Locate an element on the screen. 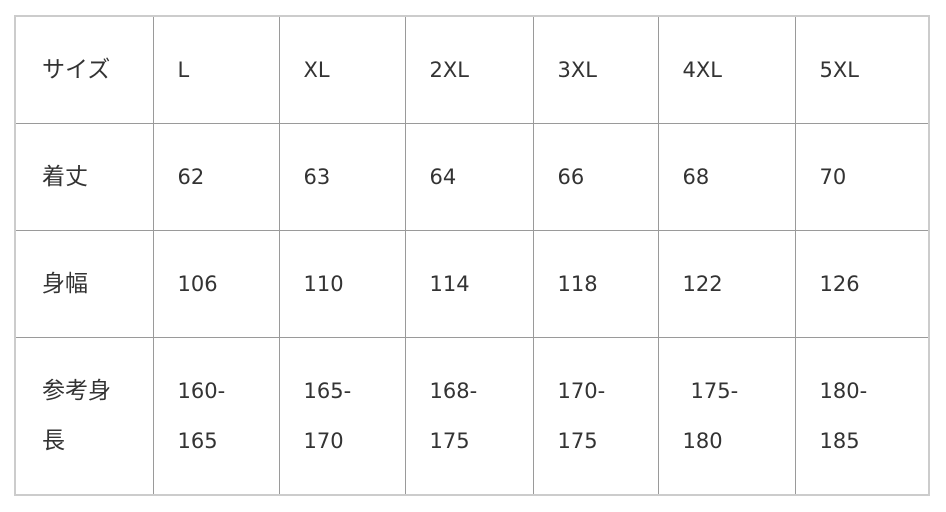 The height and width of the screenshot is (512, 946). table-cell: 70 is located at coordinates (862, 177).